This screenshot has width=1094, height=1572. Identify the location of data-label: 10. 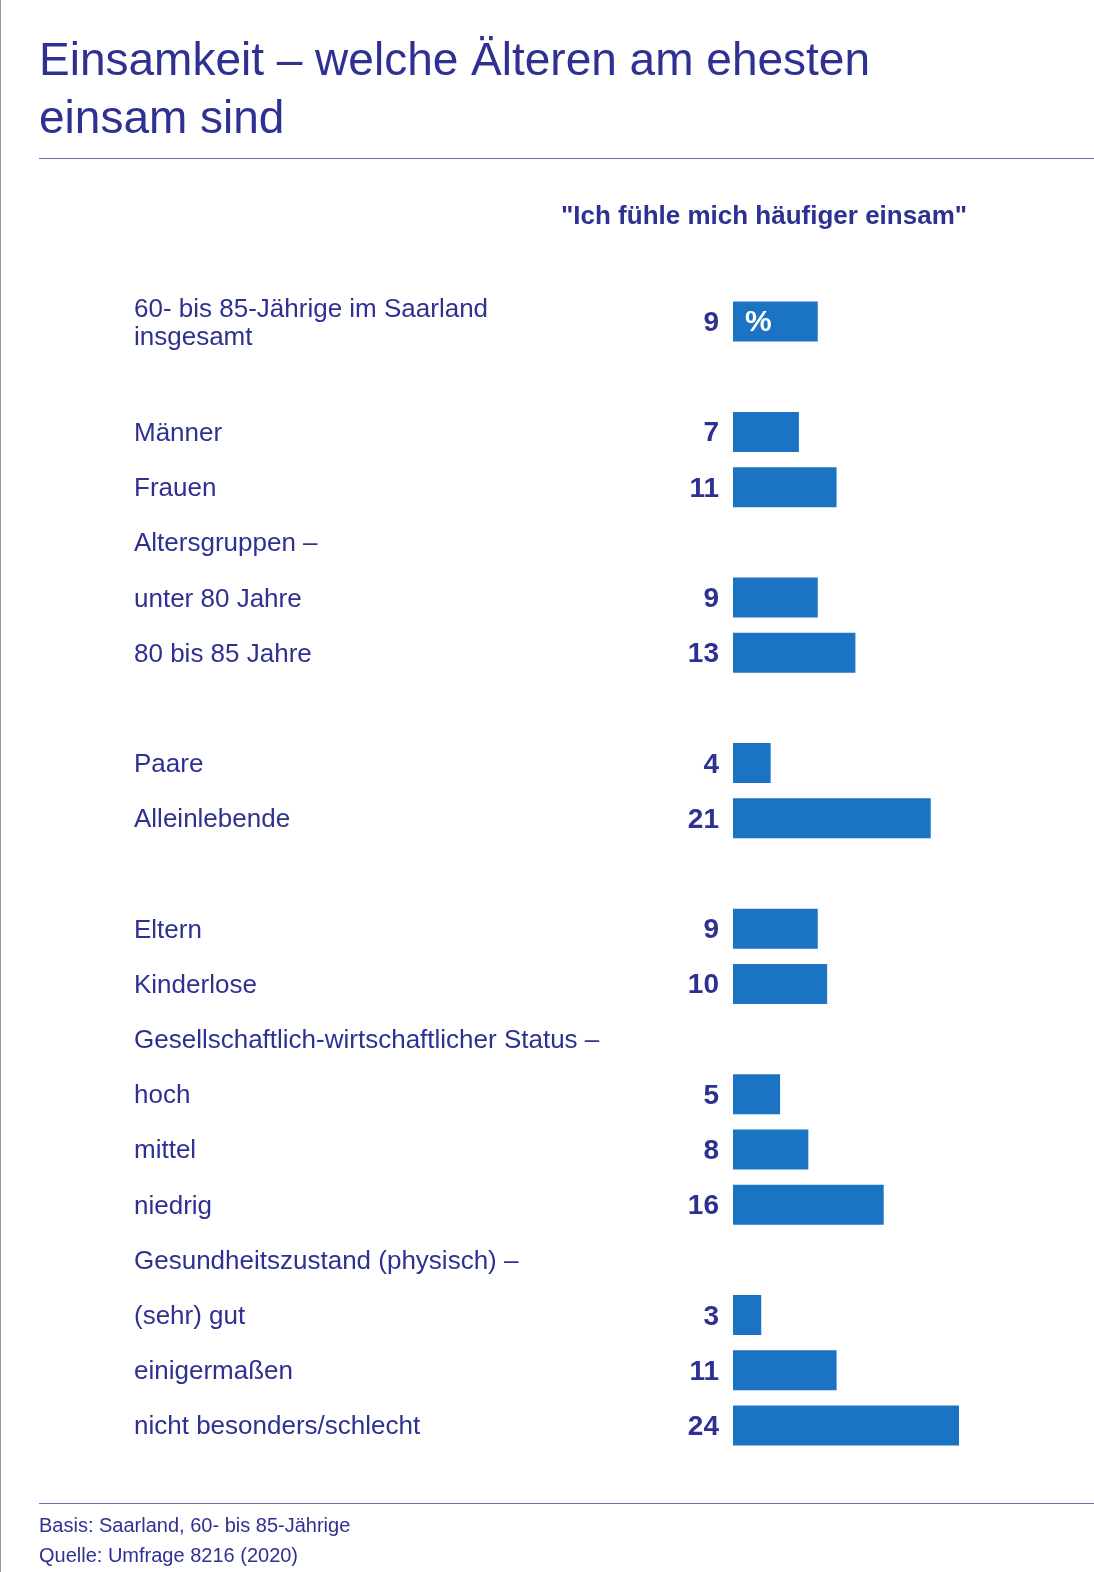
(703, 984).